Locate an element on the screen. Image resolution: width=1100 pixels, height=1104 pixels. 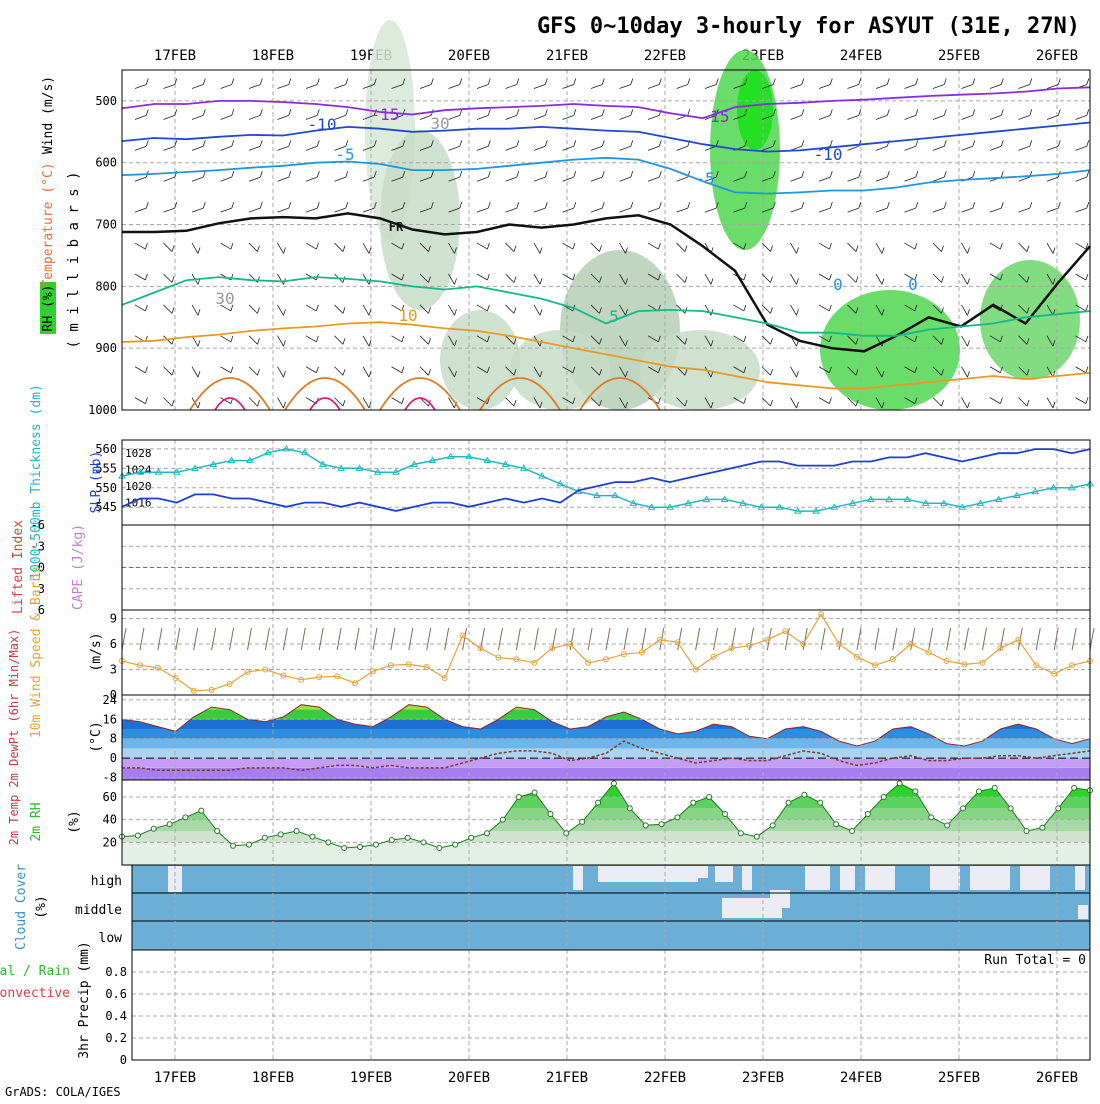
warm-contour is located at coordinates (325, 404).